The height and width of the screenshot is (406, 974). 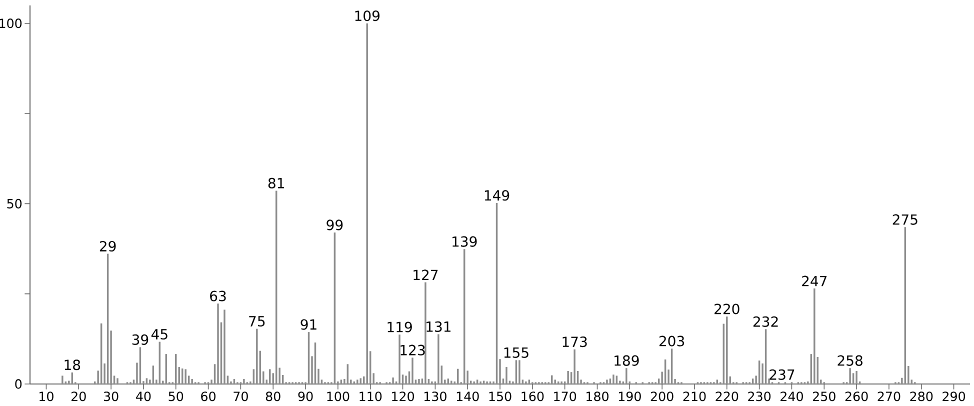 What do you see at coordinates (338, 397) in the screenshot?
I see `x-tick-label: 100` at bounding box center [338, 397].